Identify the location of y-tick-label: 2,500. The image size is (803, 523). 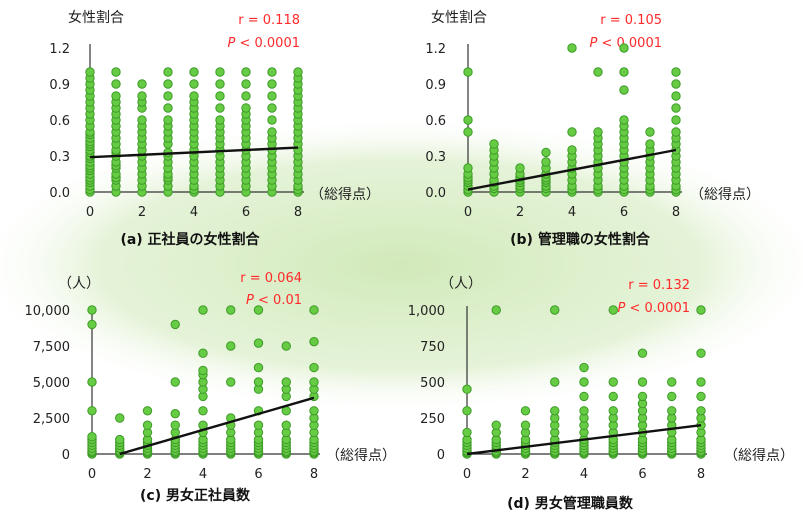
(51, 419).